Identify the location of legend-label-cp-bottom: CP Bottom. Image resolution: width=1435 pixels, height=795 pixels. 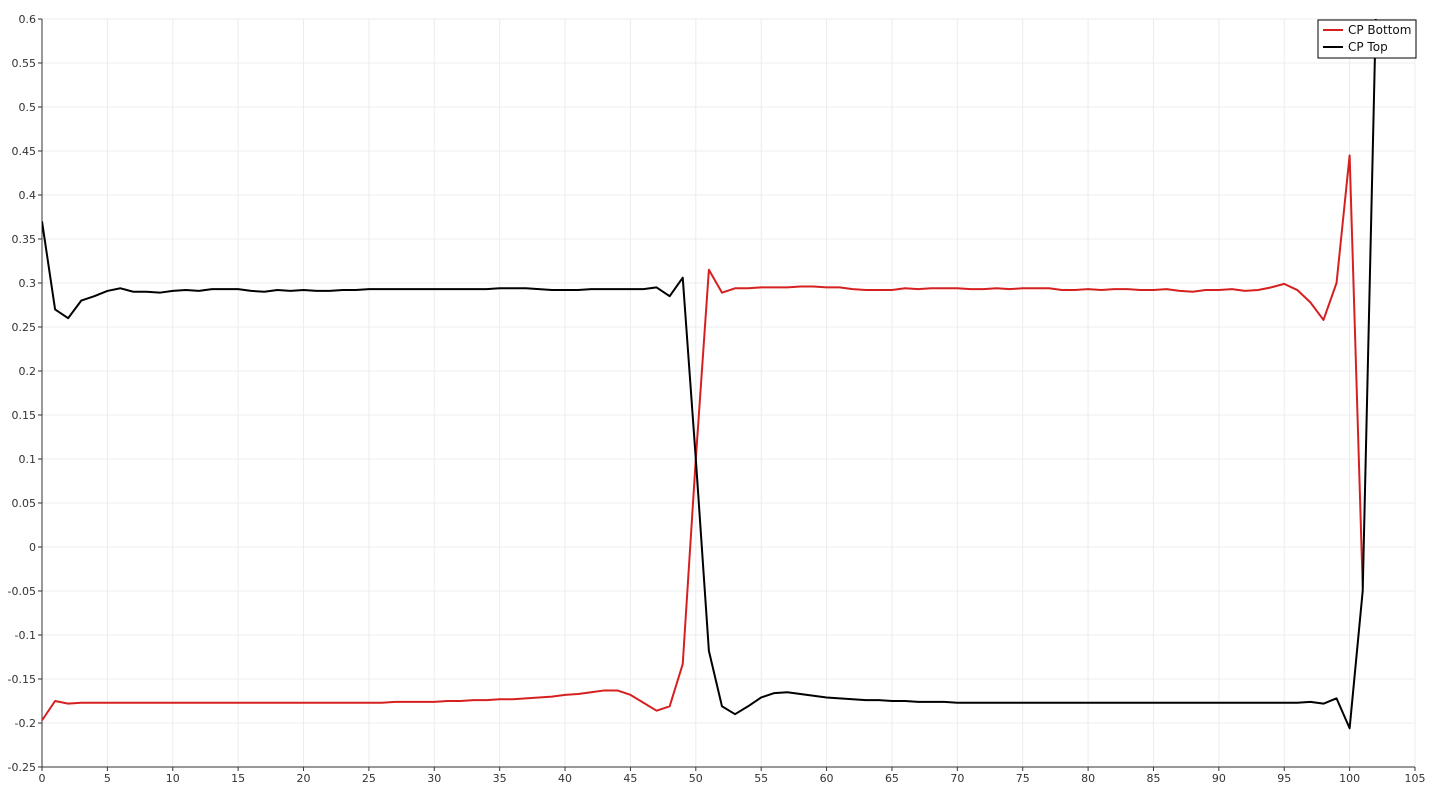
(1379, 30).